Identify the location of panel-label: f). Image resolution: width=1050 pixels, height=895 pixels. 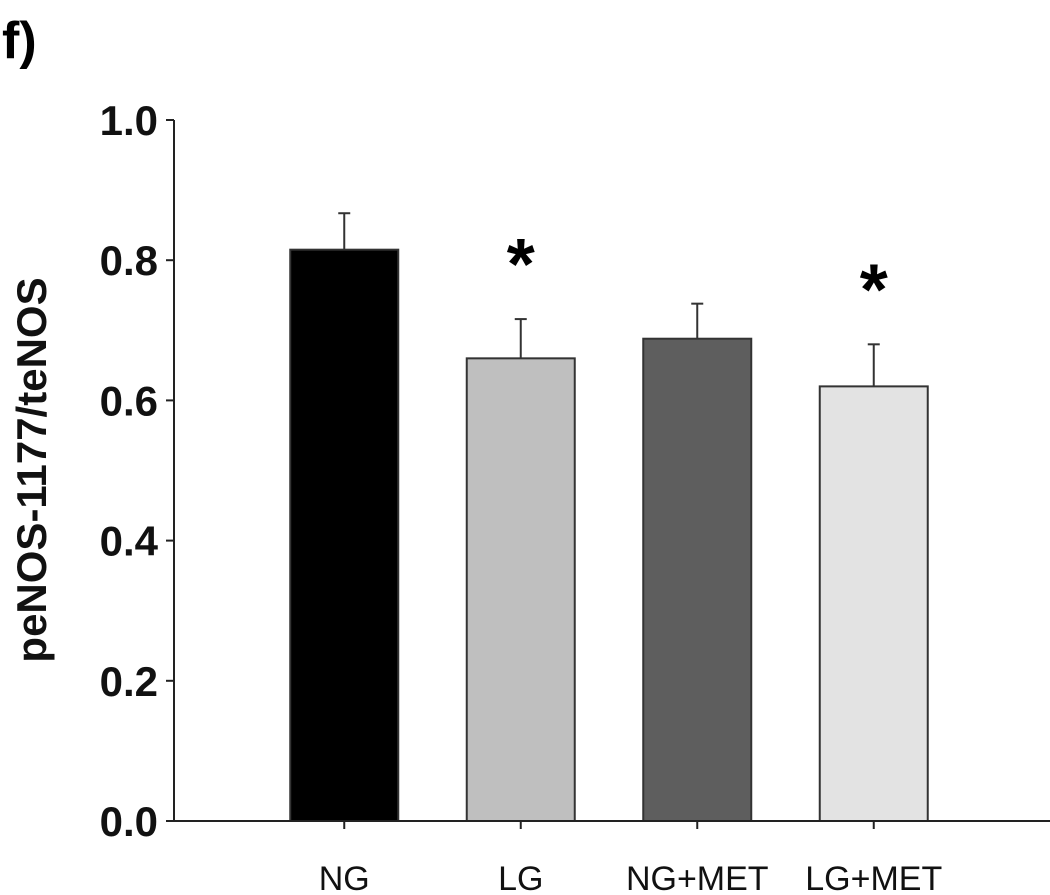
(19, 41).